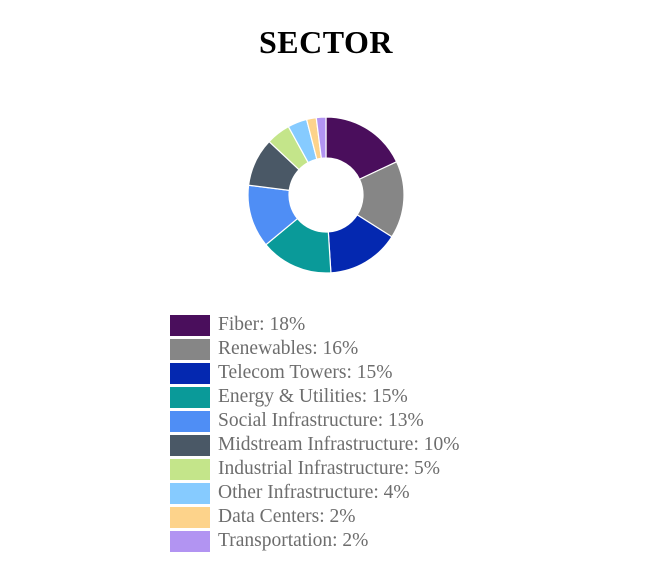  I want to click on legend-label: Other Infrastructure: 4%, so click(314, 492).